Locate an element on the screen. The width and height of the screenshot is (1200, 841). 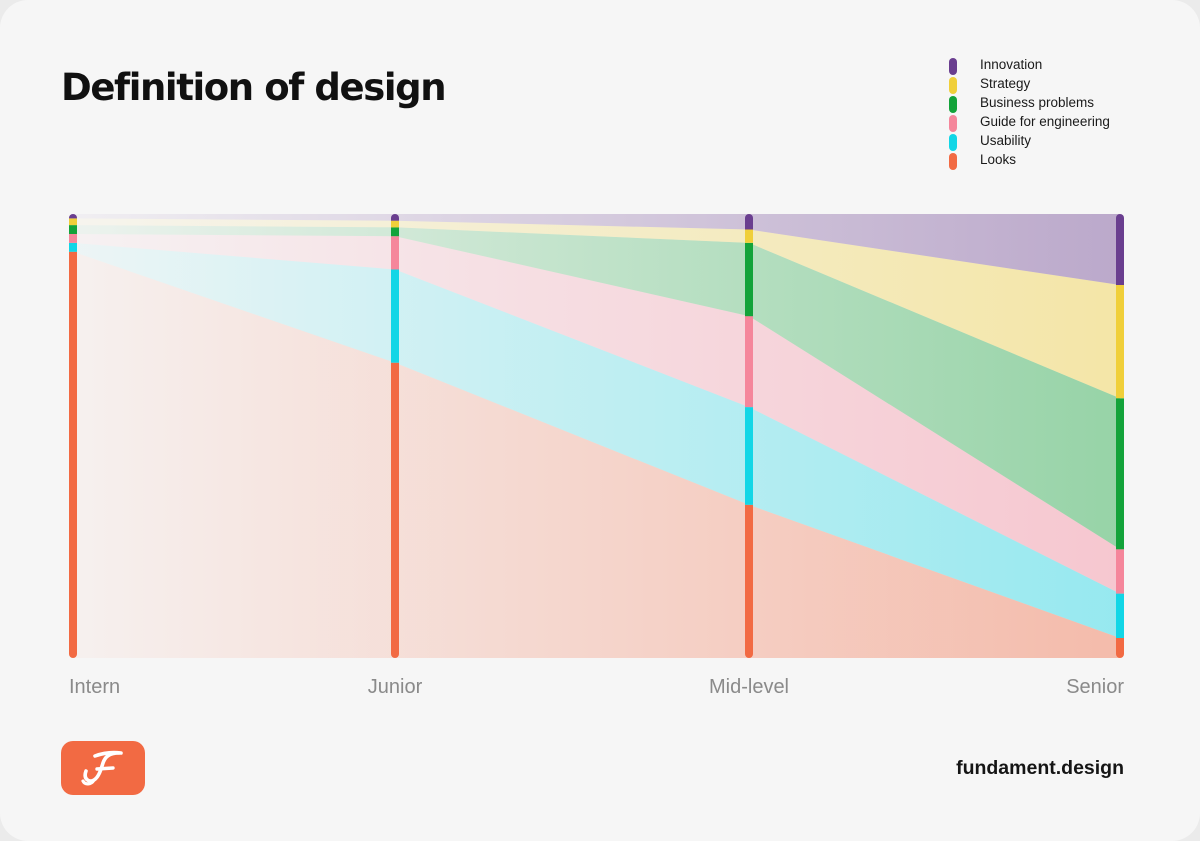
brand-url: fundament.design is located at coordinates (1040, 768).